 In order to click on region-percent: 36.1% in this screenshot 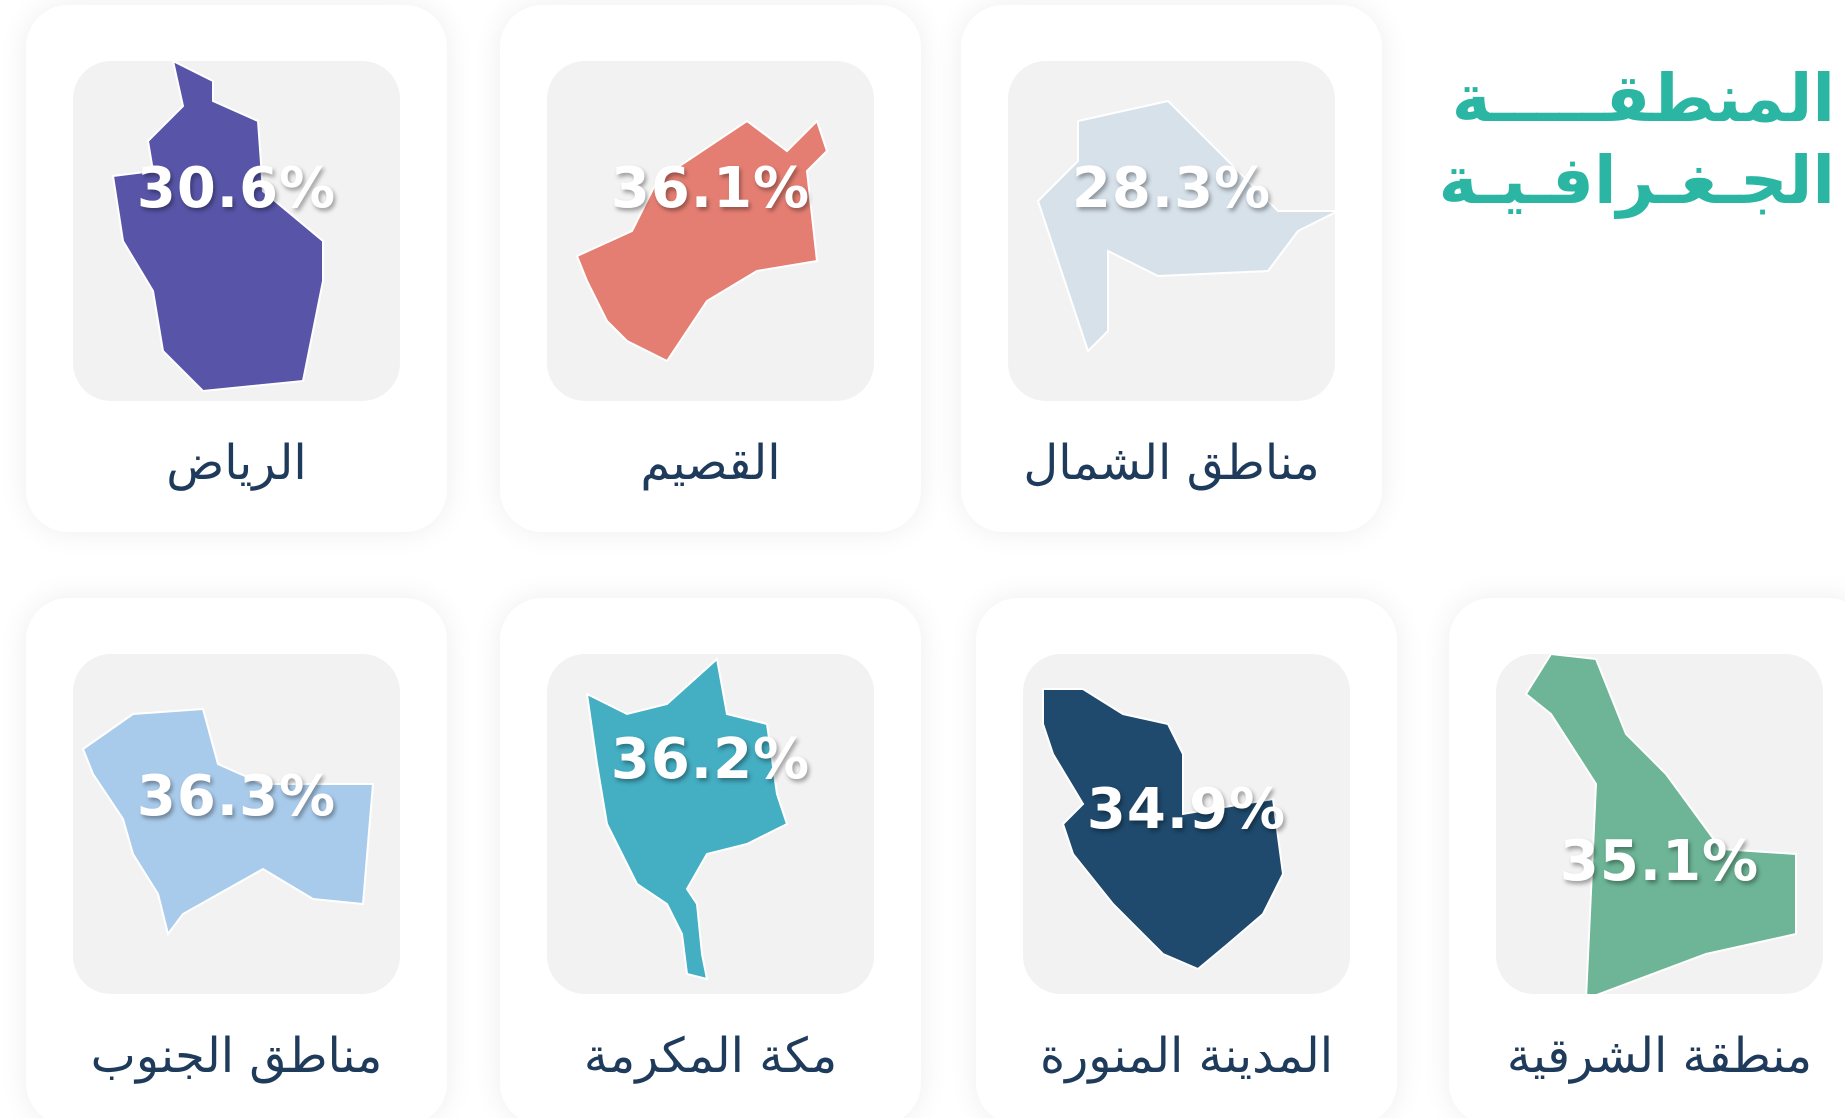, I will do `click(710, 188)`.